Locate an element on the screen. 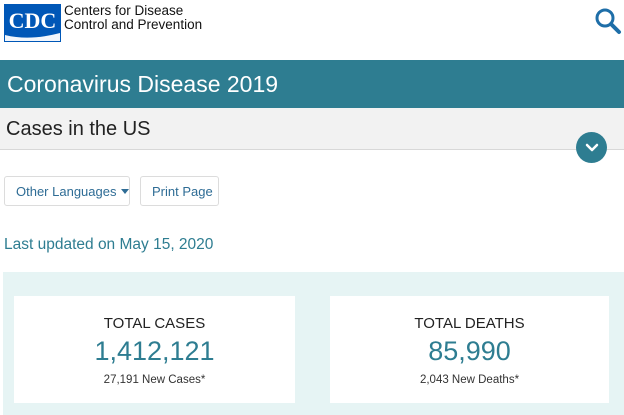 The image size is (624, 415). print-page-label: Print Page is located at coordinates (182, 191).